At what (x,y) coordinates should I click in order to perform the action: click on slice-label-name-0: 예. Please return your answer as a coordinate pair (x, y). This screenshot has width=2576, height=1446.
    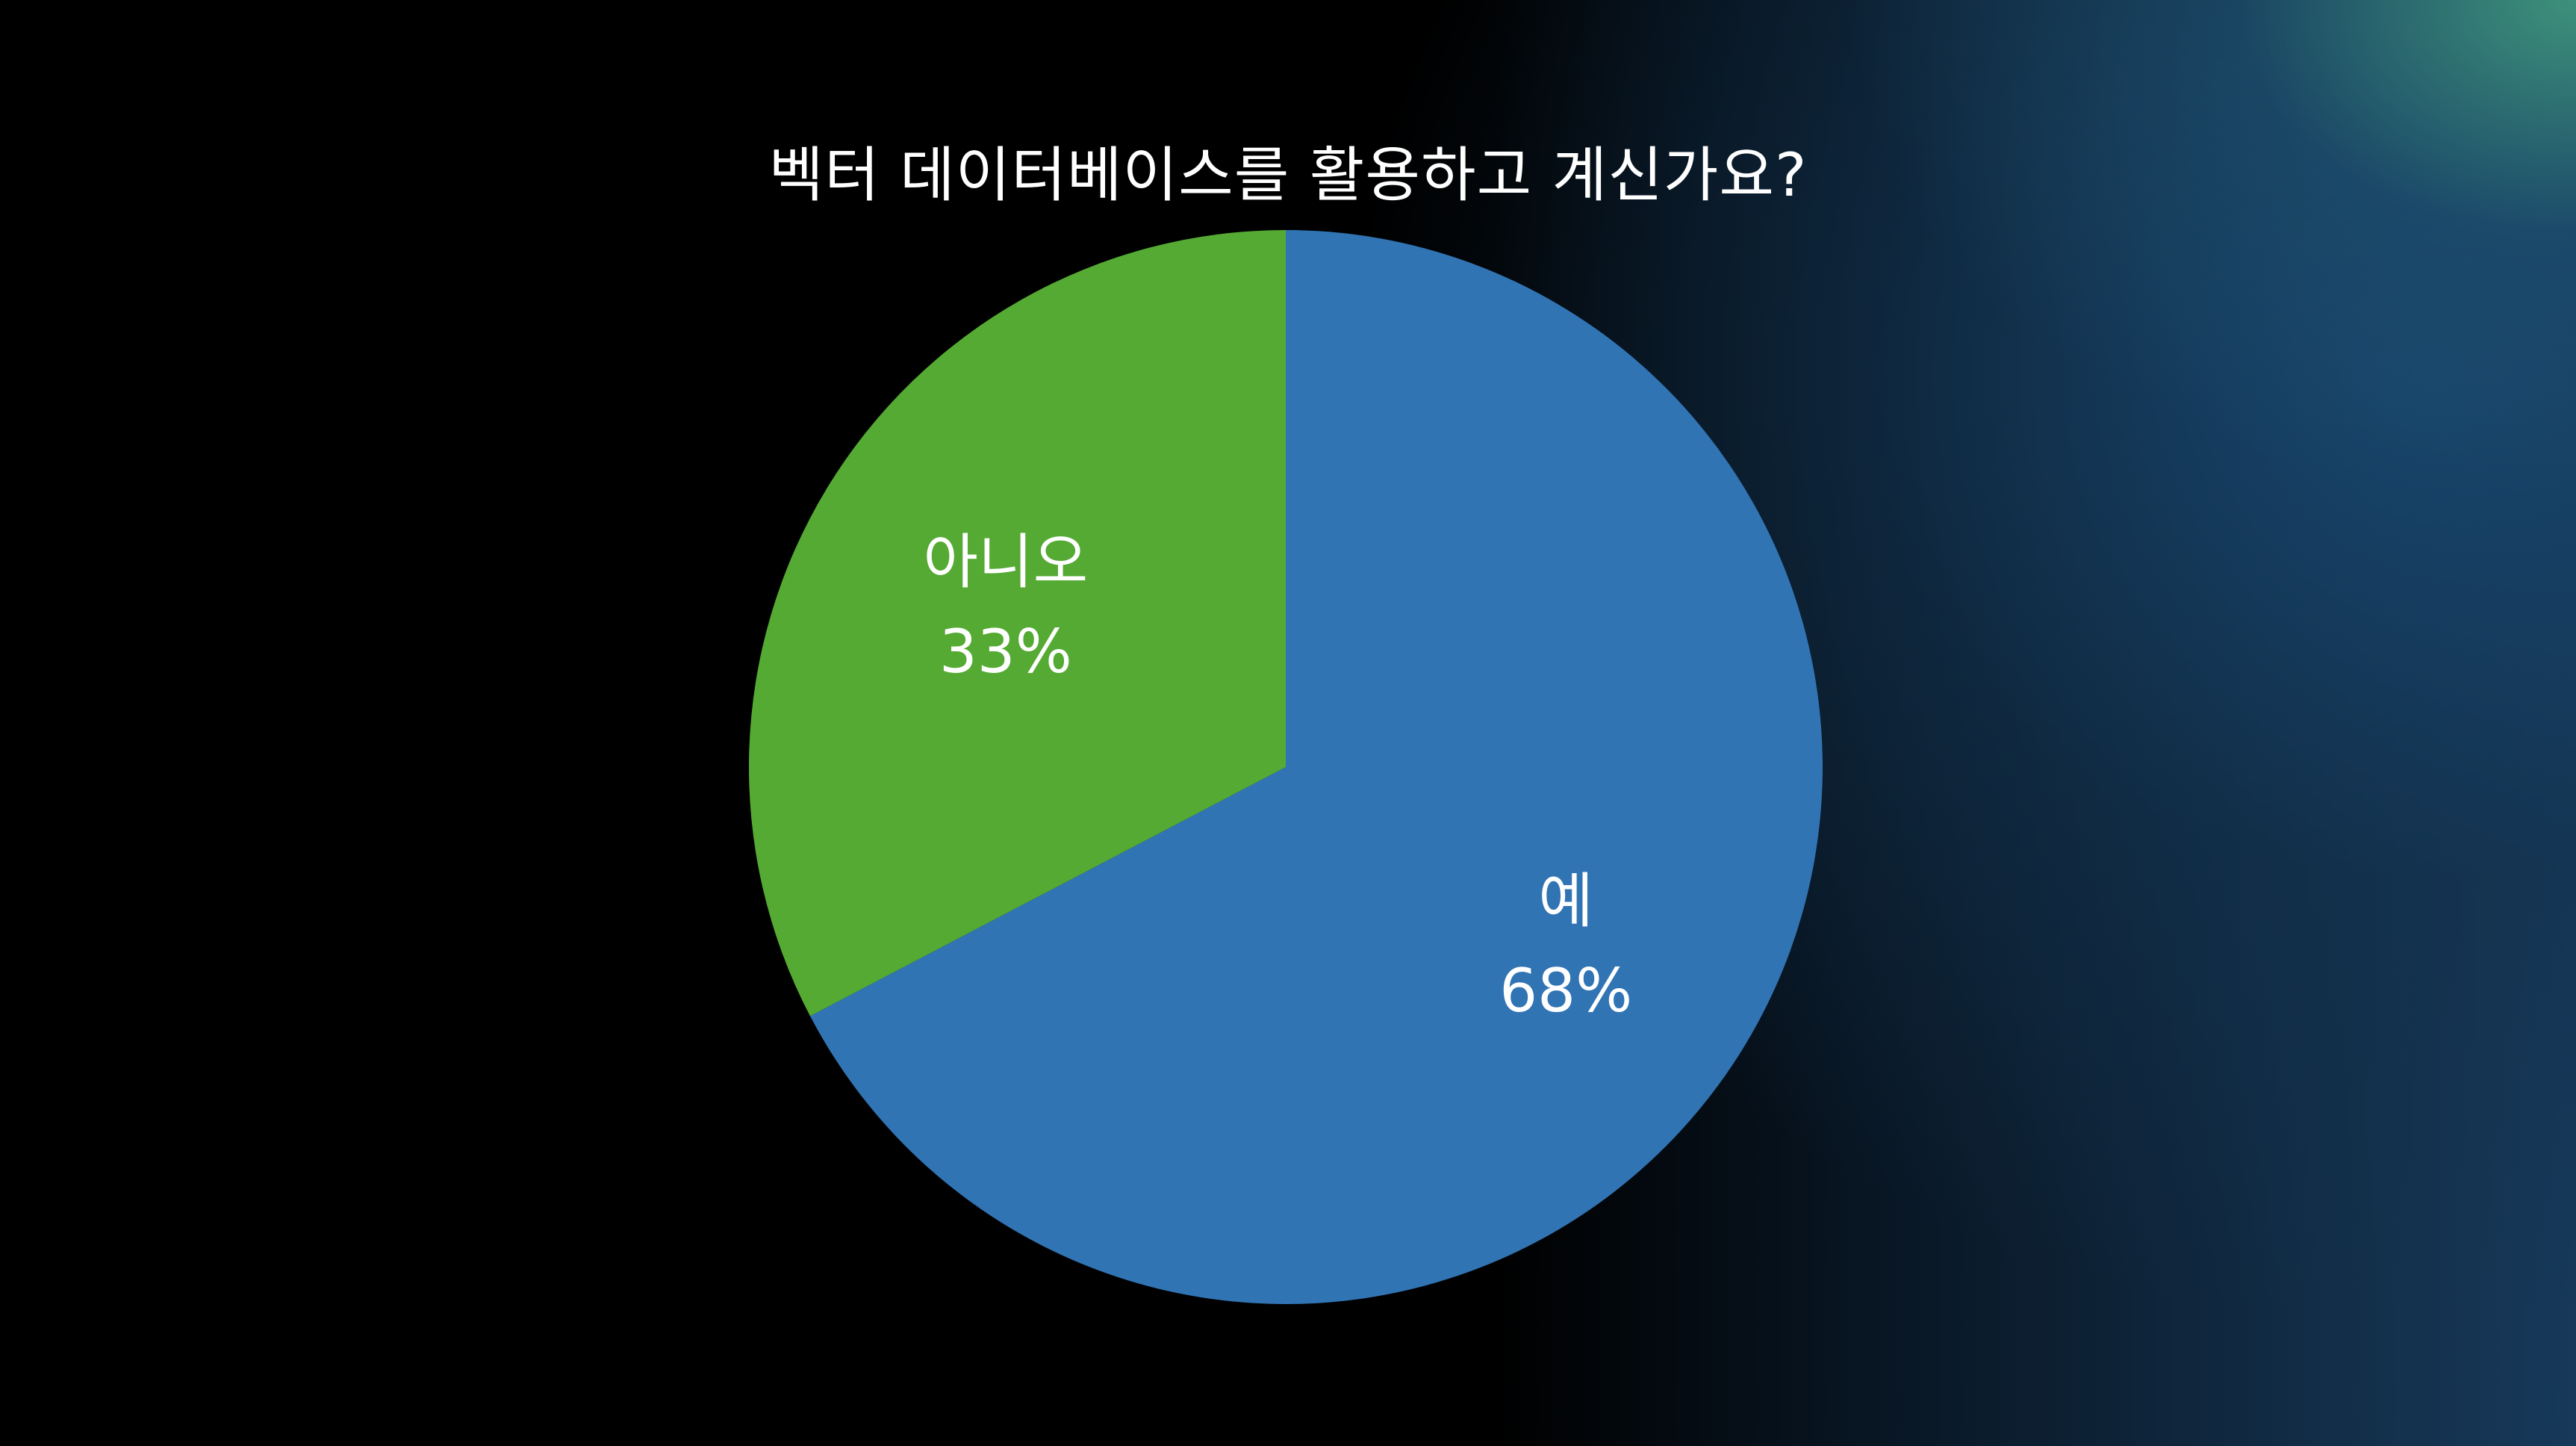
    Looking at the image, I should click on (1566, 901).